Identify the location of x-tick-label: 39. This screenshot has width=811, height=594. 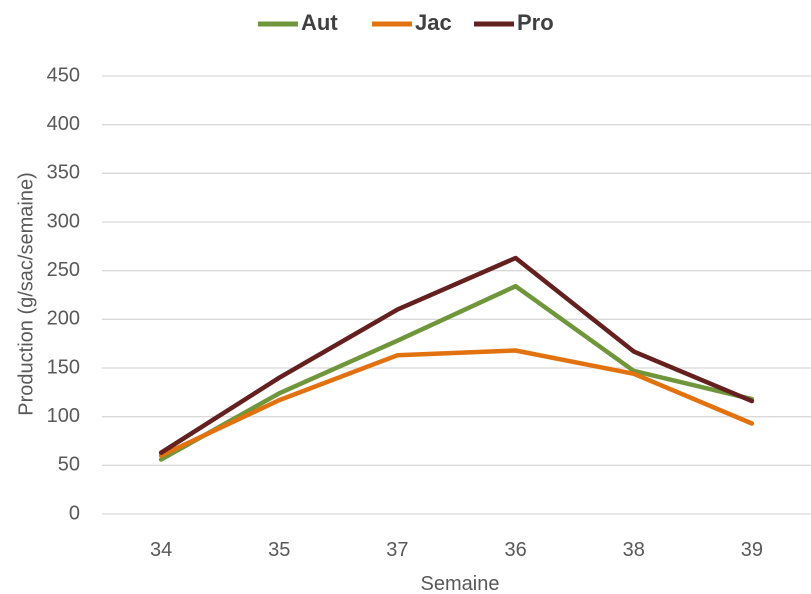
(752, 550).